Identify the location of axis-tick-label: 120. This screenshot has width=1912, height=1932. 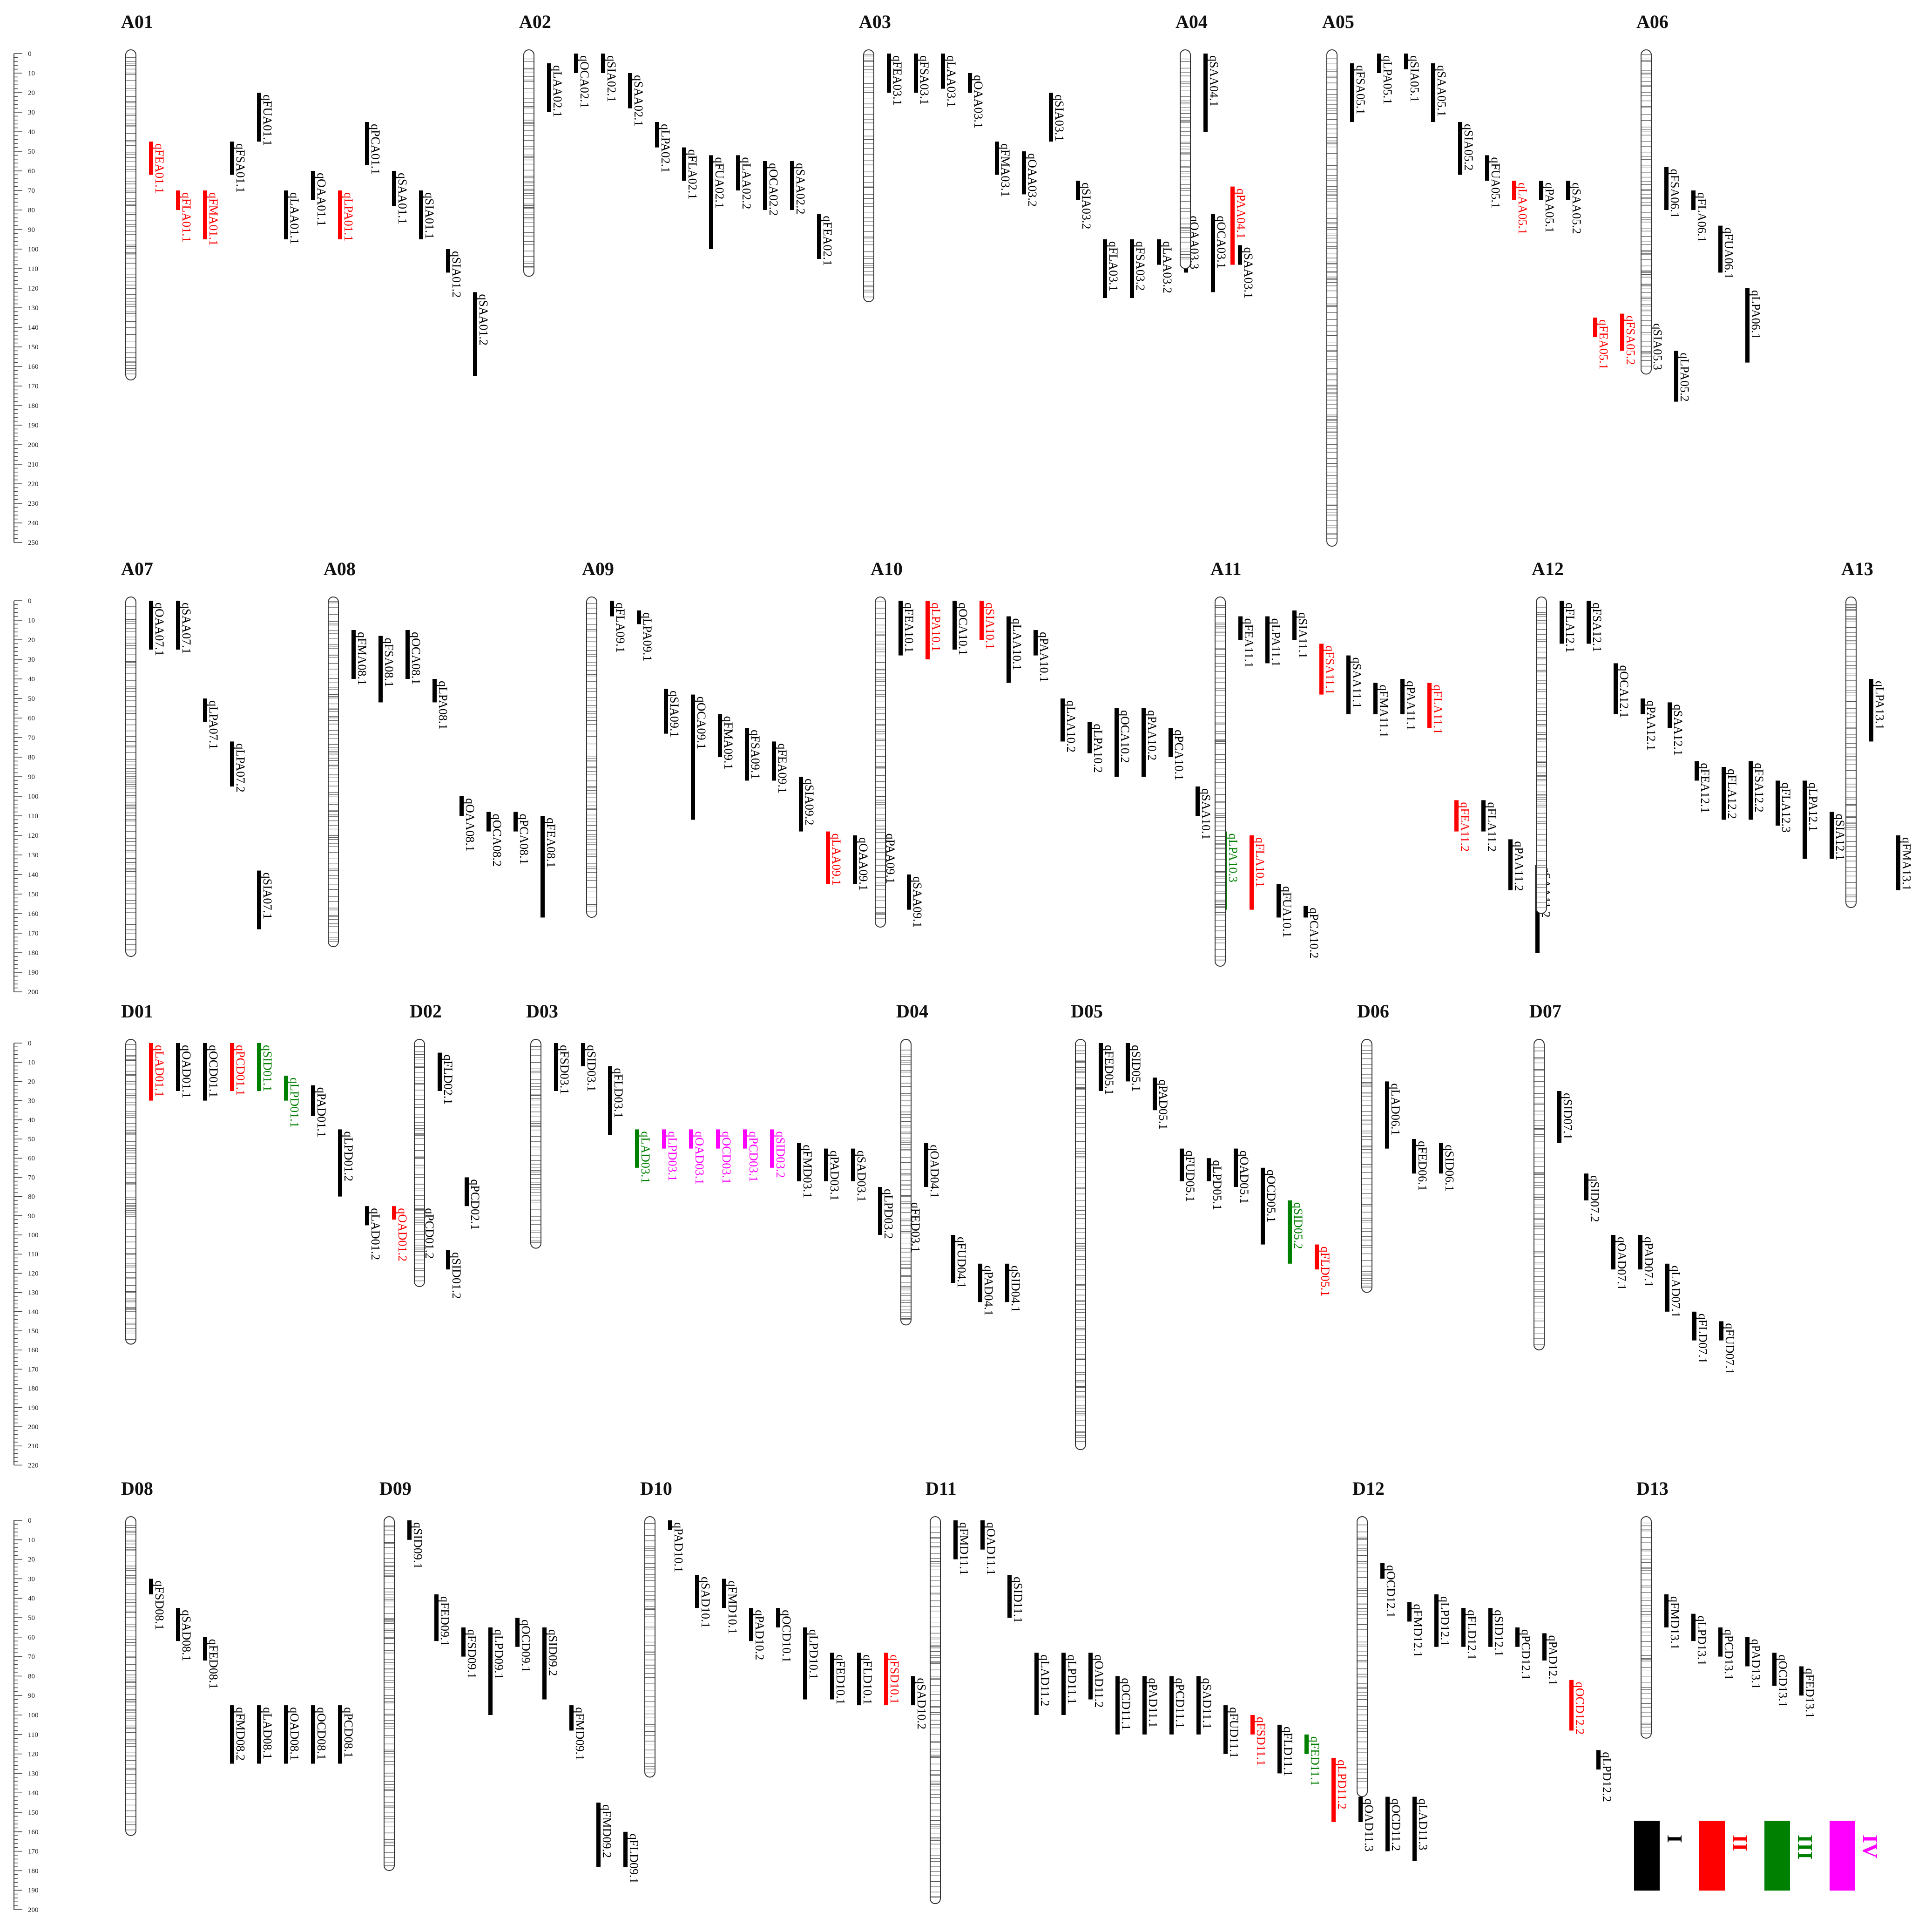
(33, 288).